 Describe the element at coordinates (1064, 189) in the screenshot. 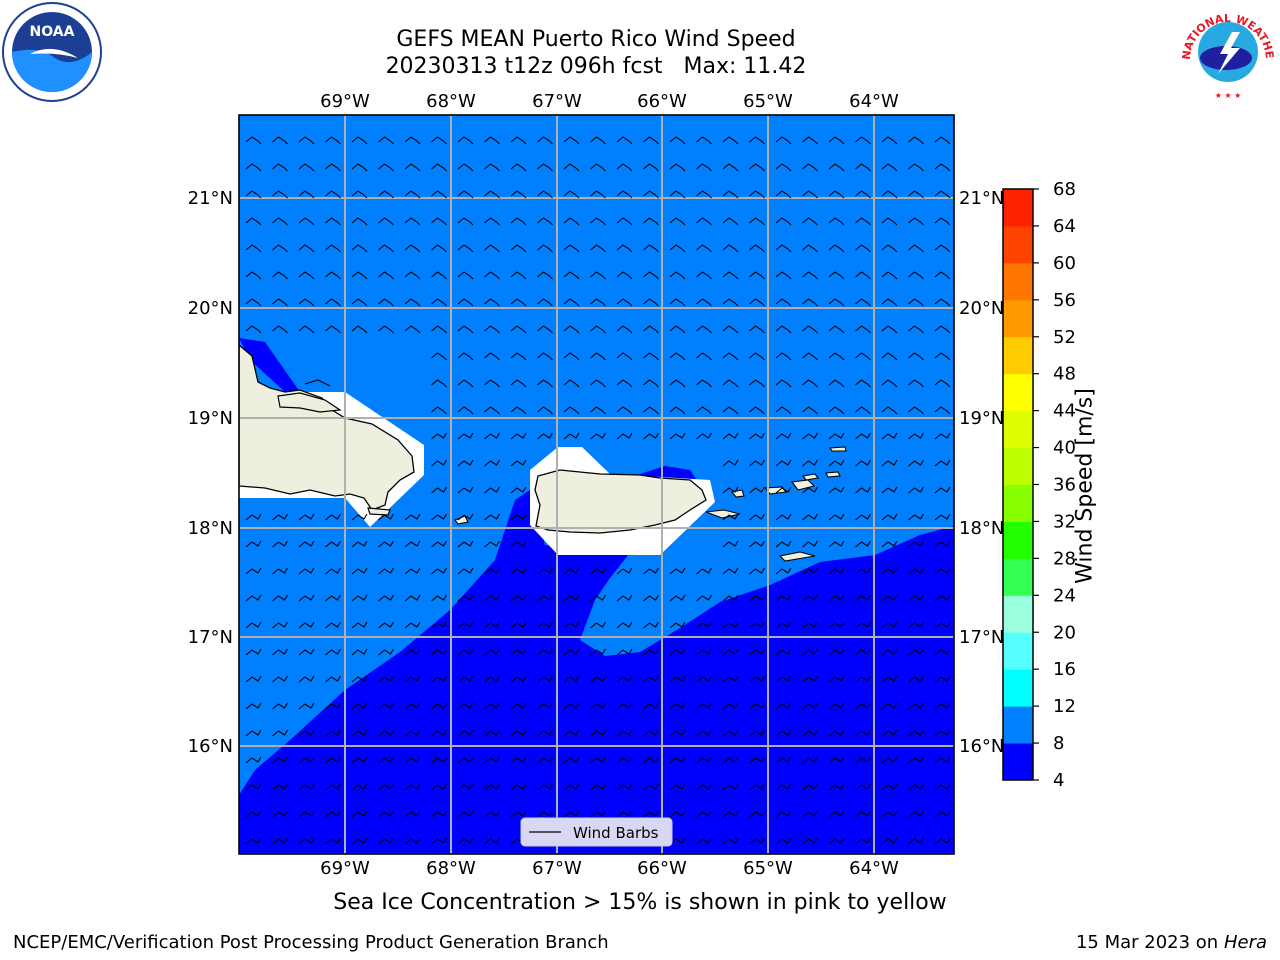

I see `colorbar-tick-label: 68` at that location.